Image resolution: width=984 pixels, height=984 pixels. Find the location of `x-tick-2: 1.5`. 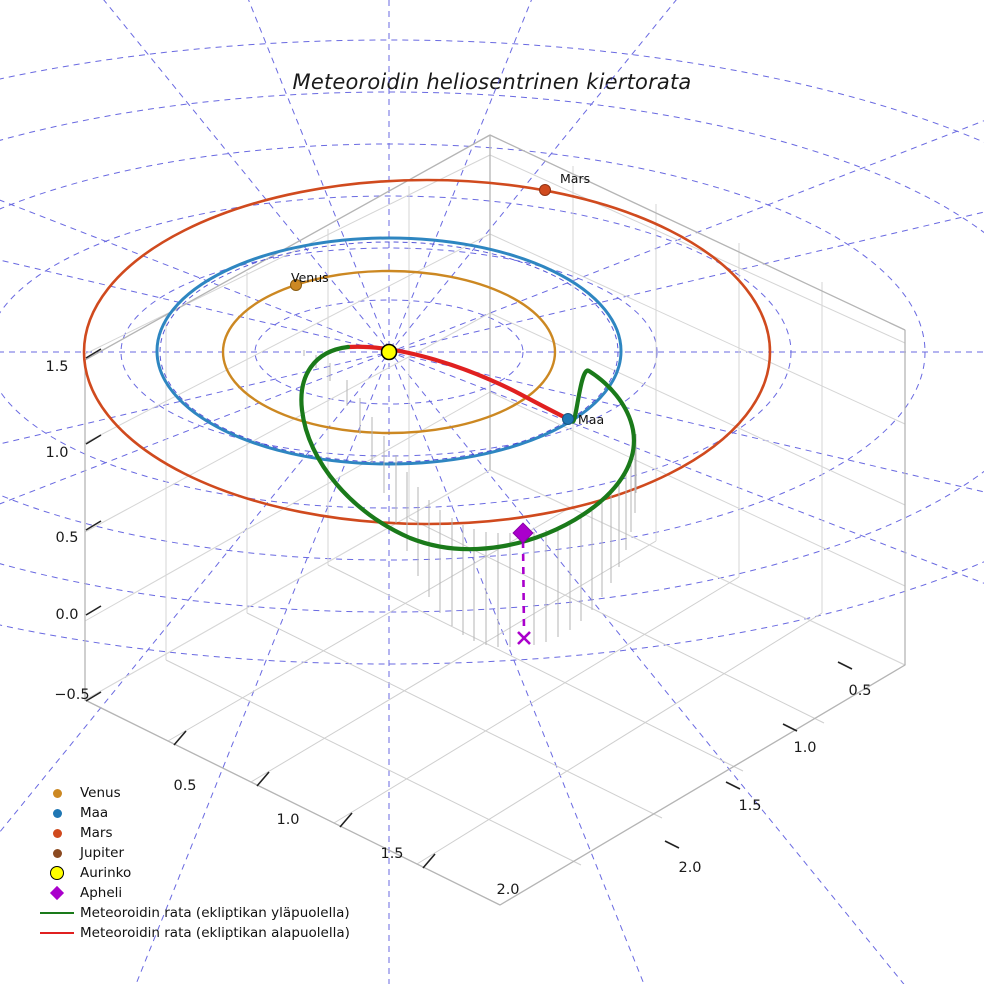

x-tick-2: 1.5 is located at coordinates (391, 854).